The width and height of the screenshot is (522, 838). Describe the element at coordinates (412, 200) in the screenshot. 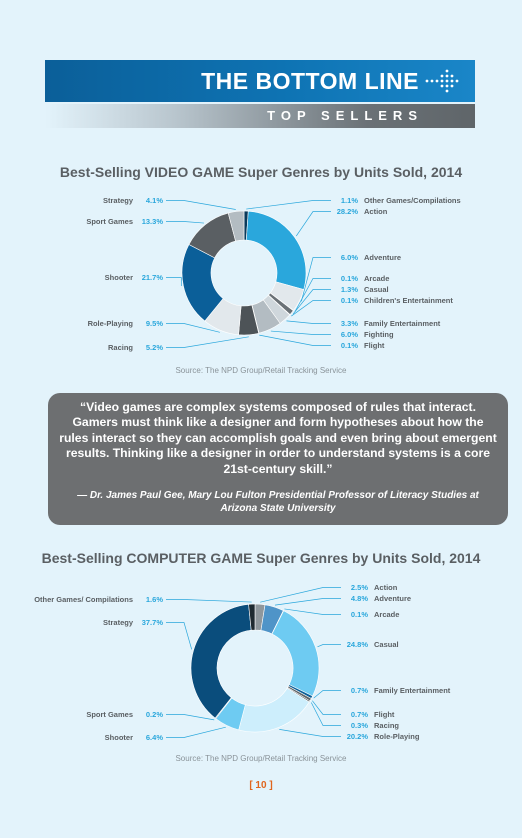

I see `legend-label: Other Games/Compilations` at that location.